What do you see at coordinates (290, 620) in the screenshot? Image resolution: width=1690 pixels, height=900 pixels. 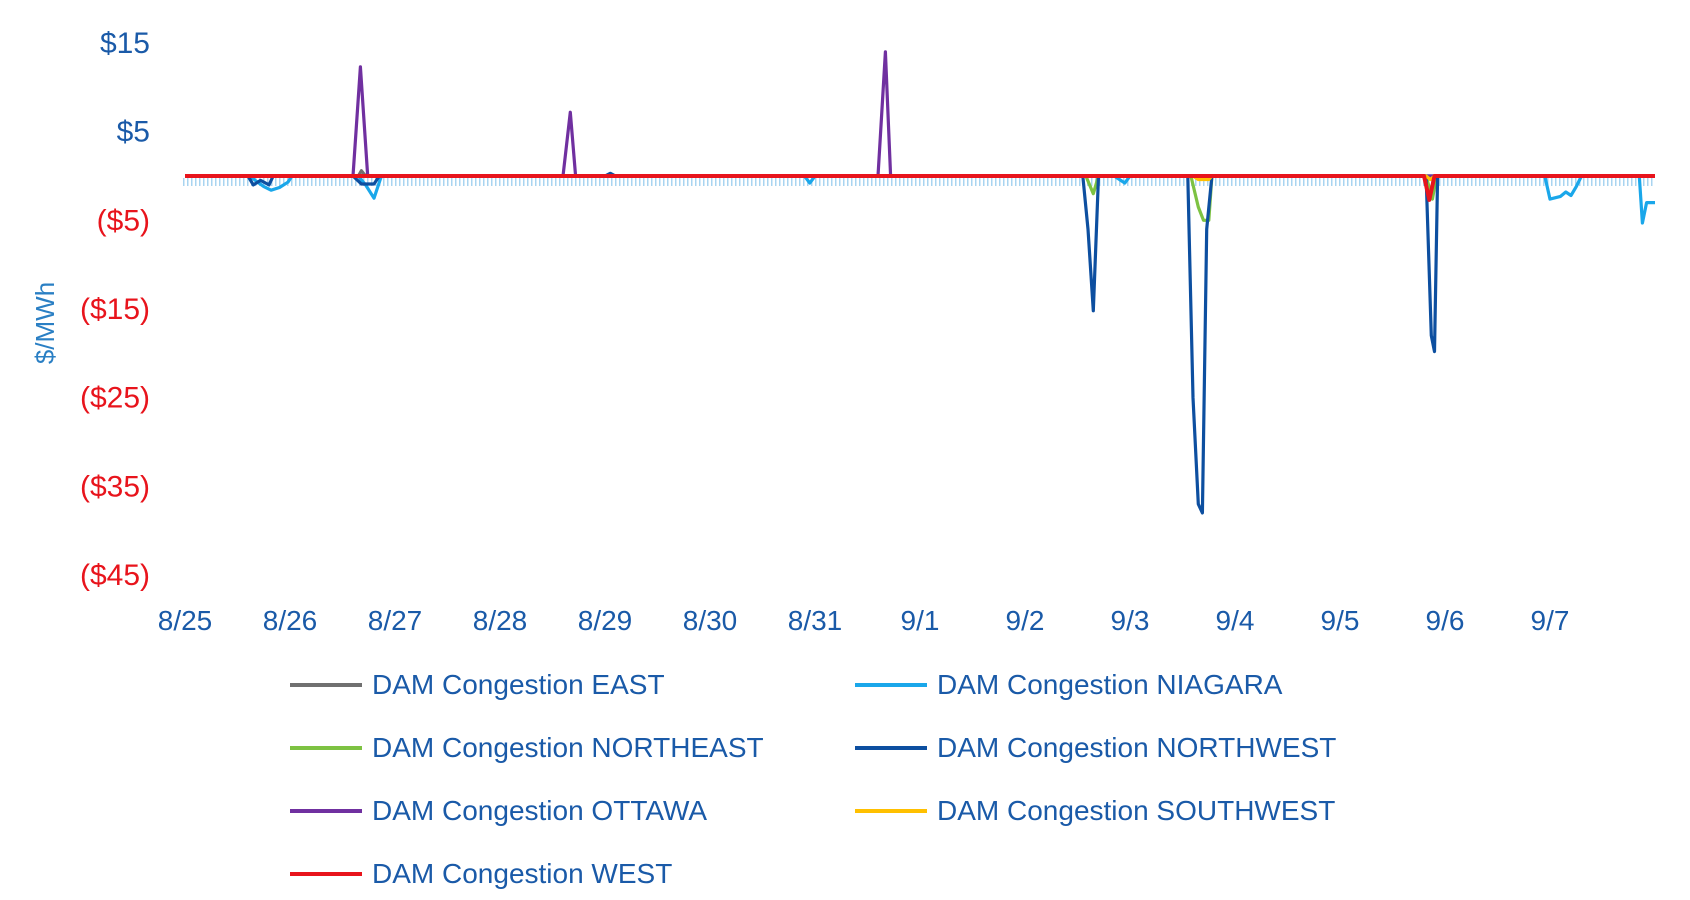 I see `x-tick-label: 8/26` at bounding box center [290, 620].